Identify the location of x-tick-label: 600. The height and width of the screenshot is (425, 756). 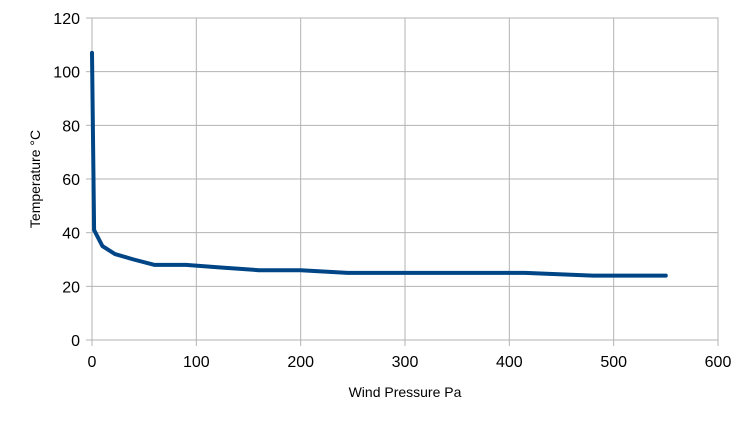
(718, 362).